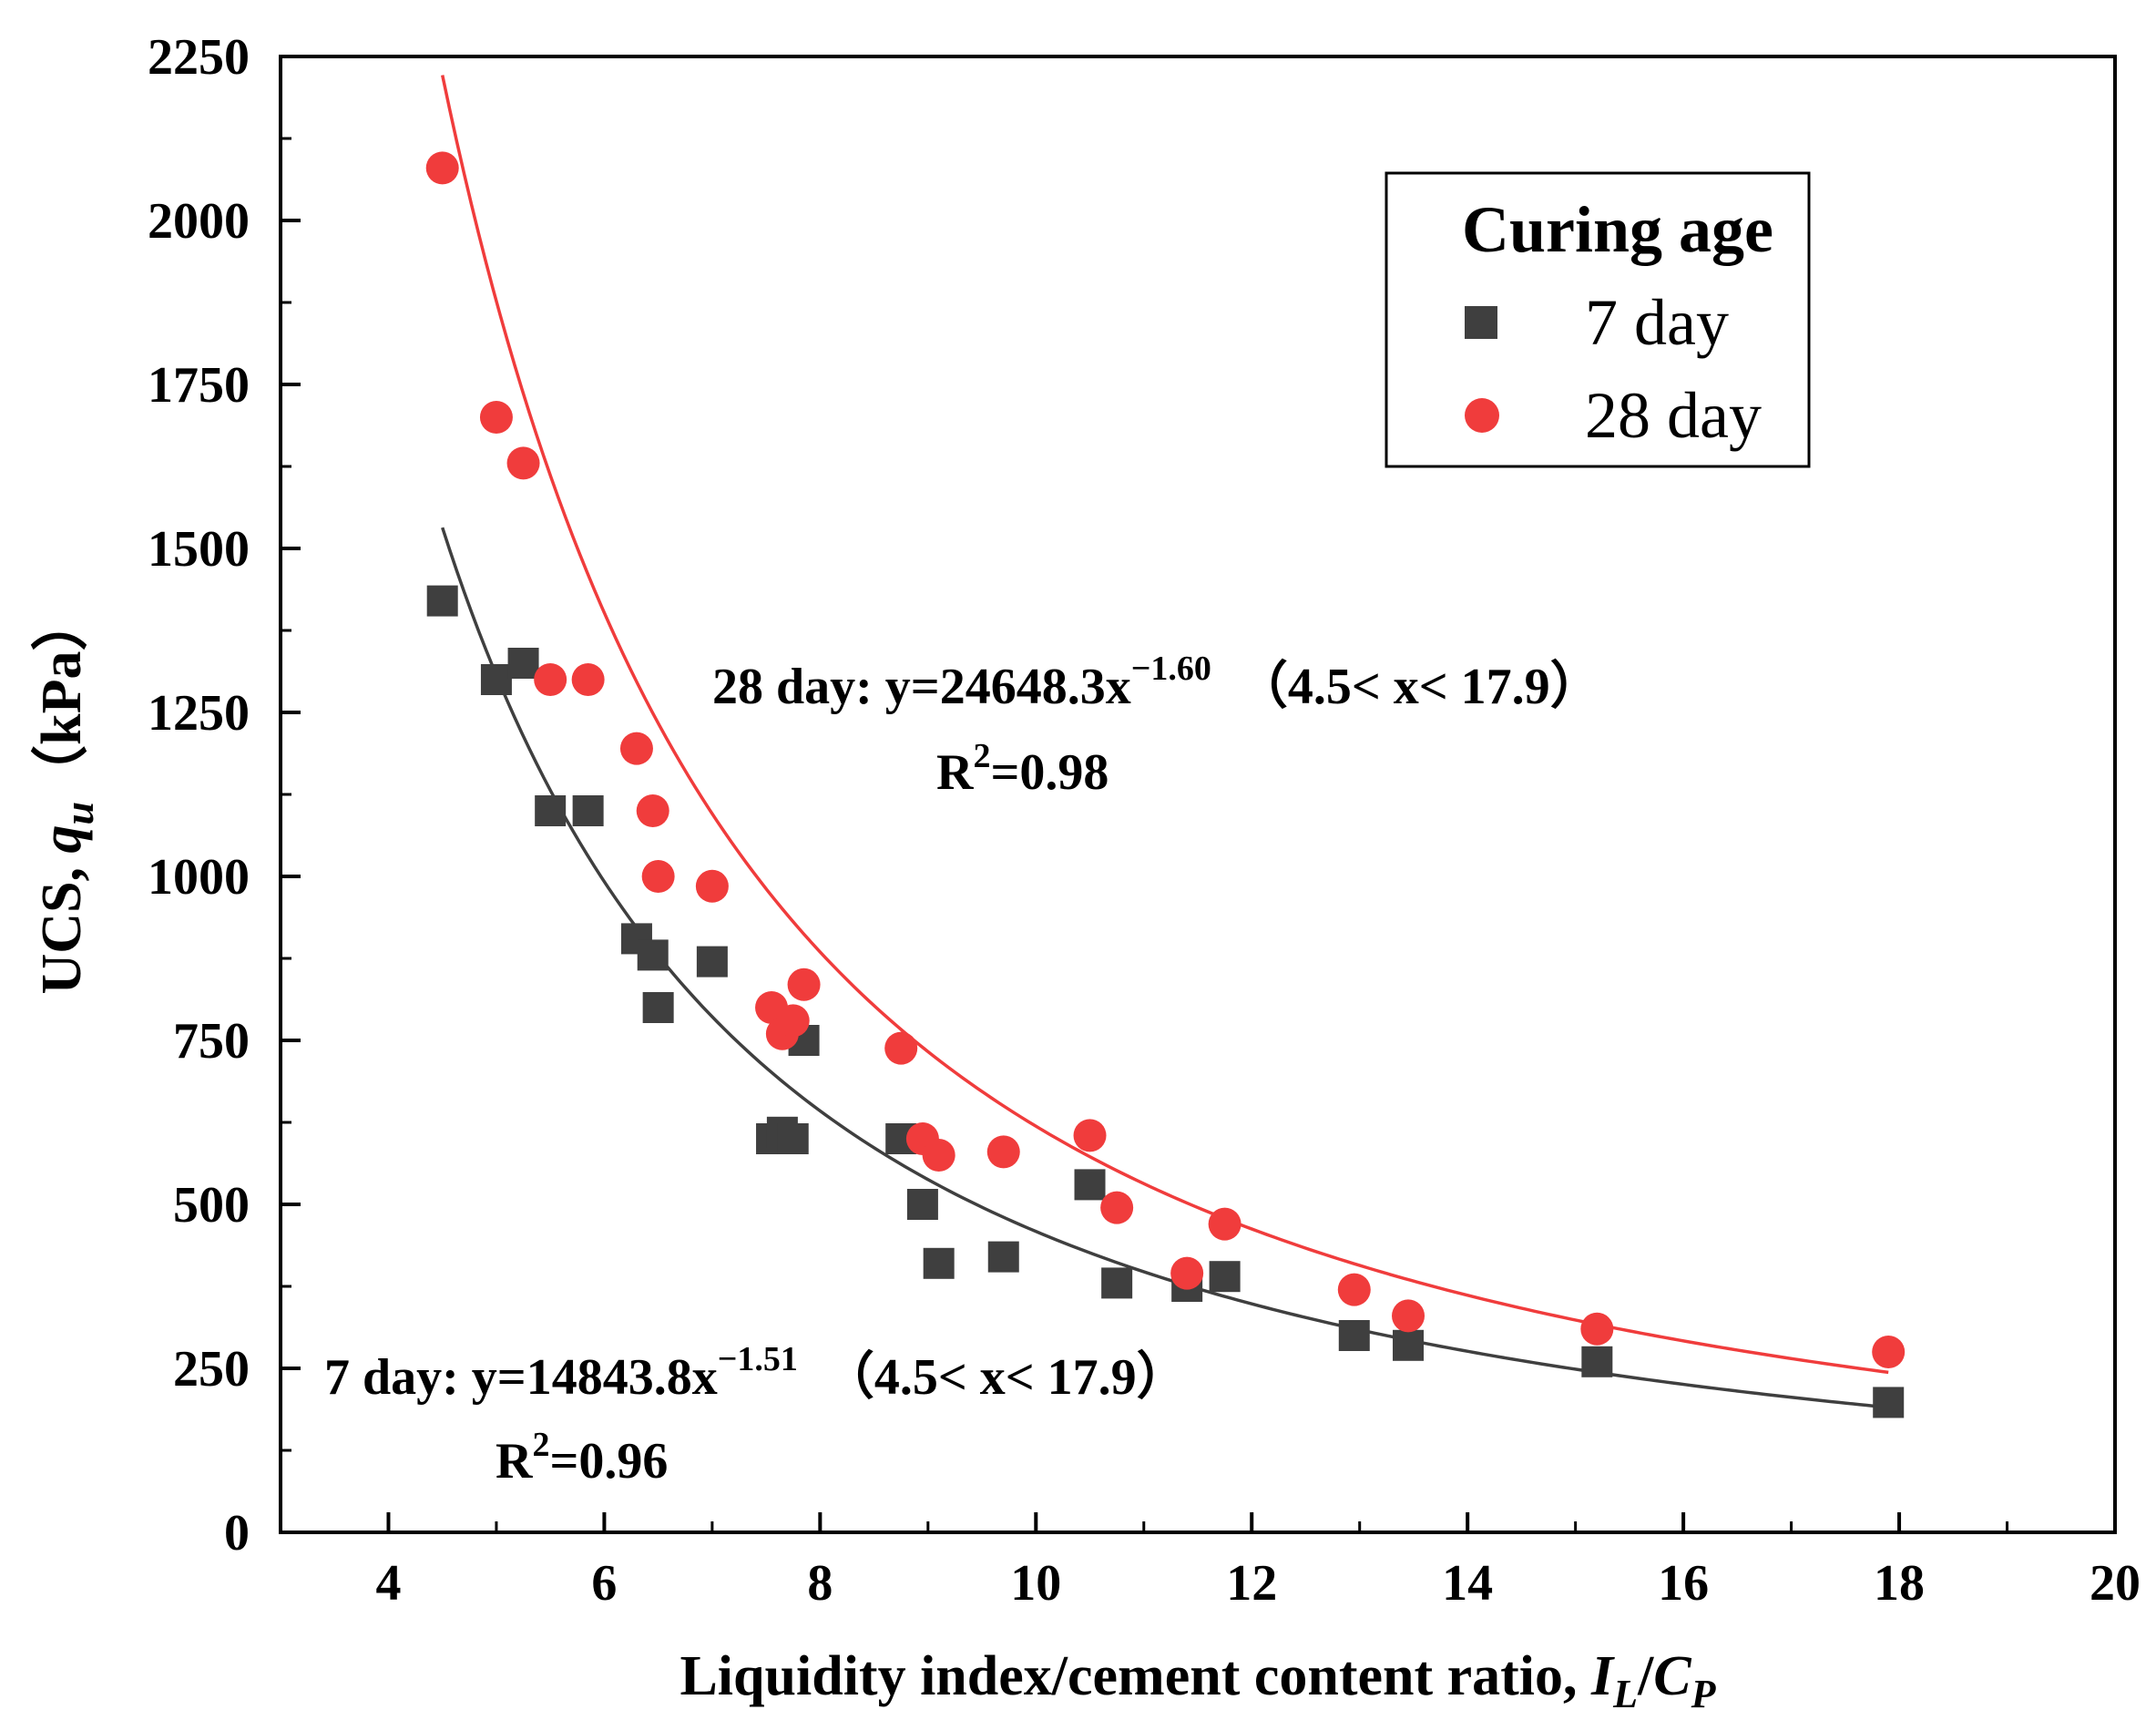  I want to click on x-tick-label: 16, so click(1683, 1584).